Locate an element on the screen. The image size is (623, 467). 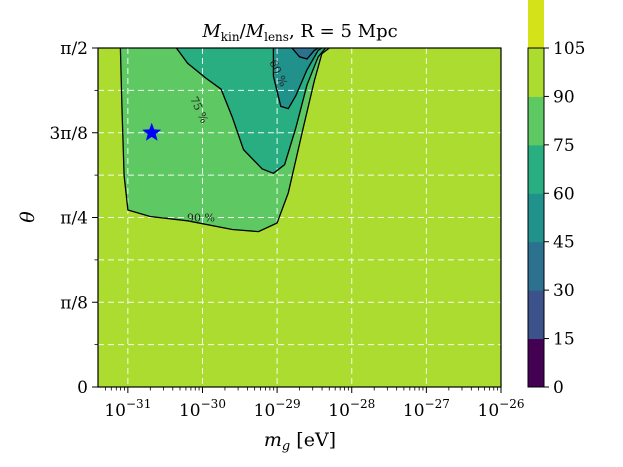
y-tick-label: π/4 is located at coordinates (74, 219).